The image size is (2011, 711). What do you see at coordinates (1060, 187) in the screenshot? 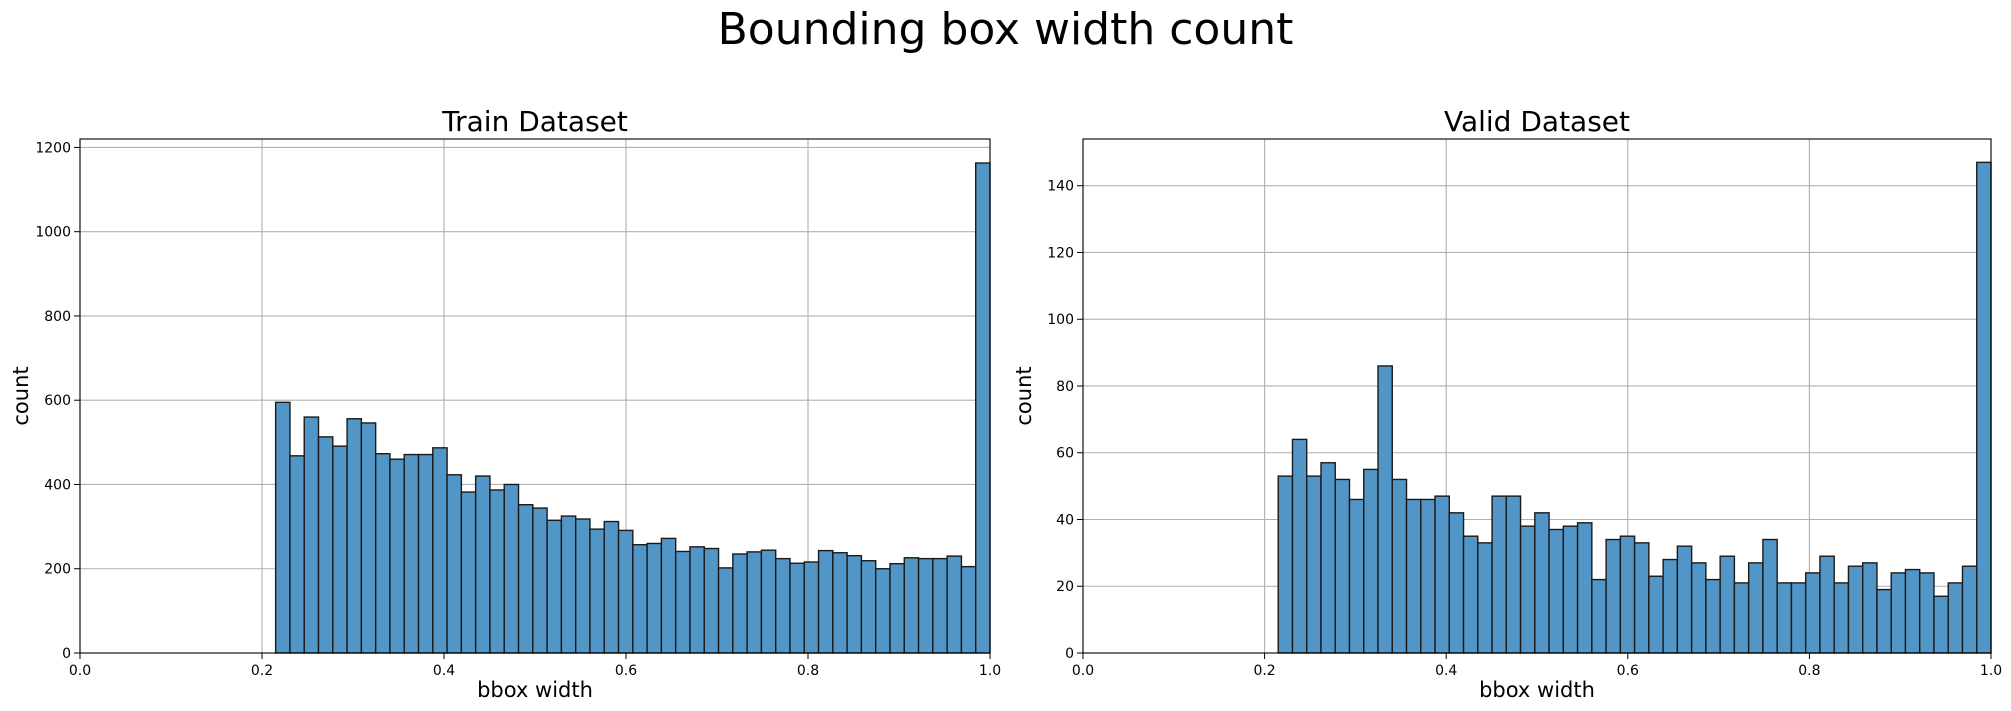
I see `y-tick-label: 140` at bounding box center [1060, 187].